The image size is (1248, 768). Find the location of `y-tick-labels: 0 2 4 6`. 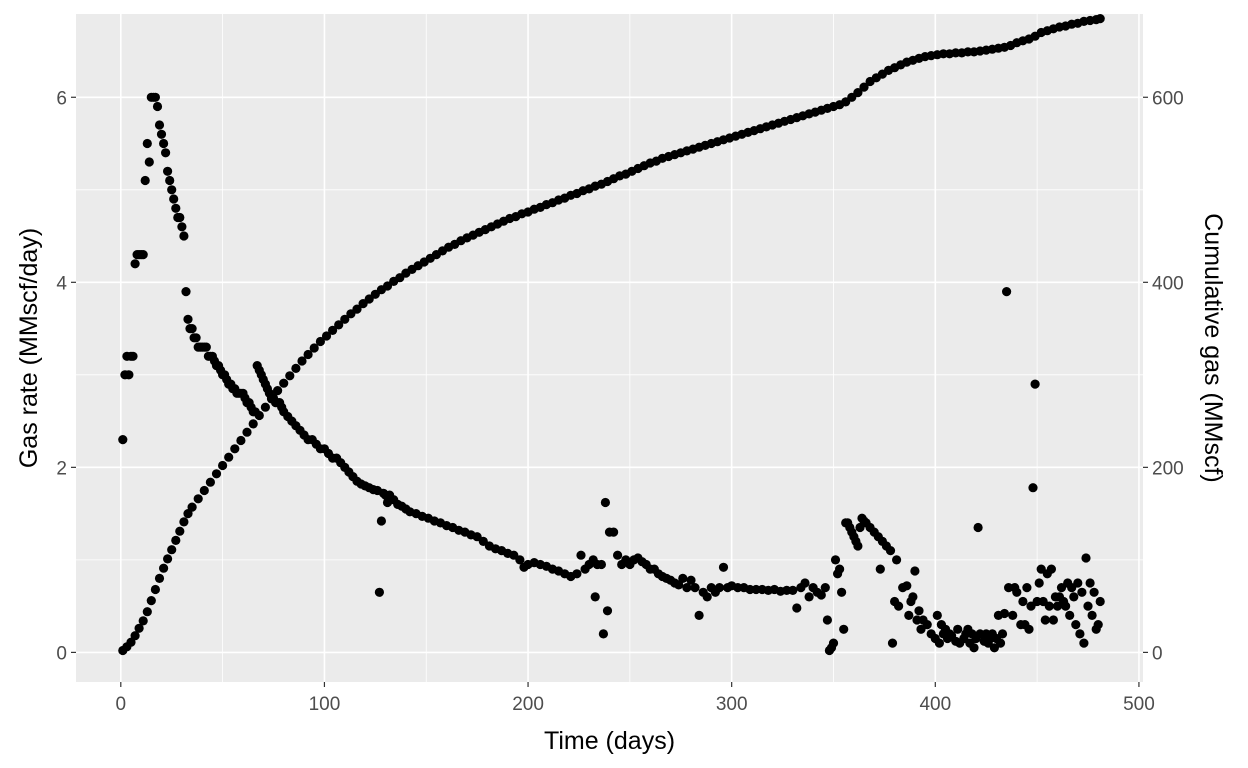

y-tick-labels: 0 2 4 6 is located at coordinates (61, 376).